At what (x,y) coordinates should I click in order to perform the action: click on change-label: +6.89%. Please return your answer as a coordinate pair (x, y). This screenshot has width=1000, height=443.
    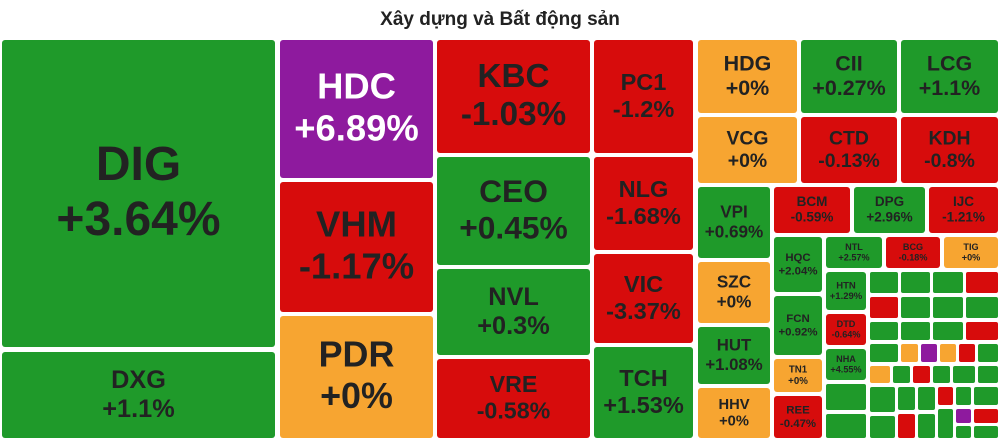
    Looking at the image, I should click on (356, 127).